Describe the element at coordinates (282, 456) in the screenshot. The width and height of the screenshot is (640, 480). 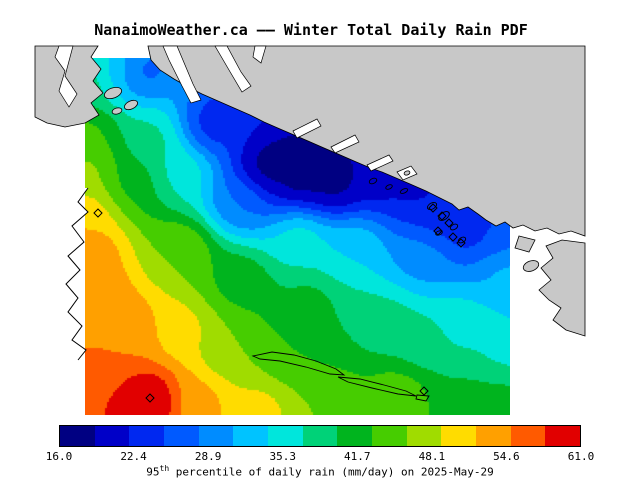
I see `colorbar-tick-label: 35.3` at that location.